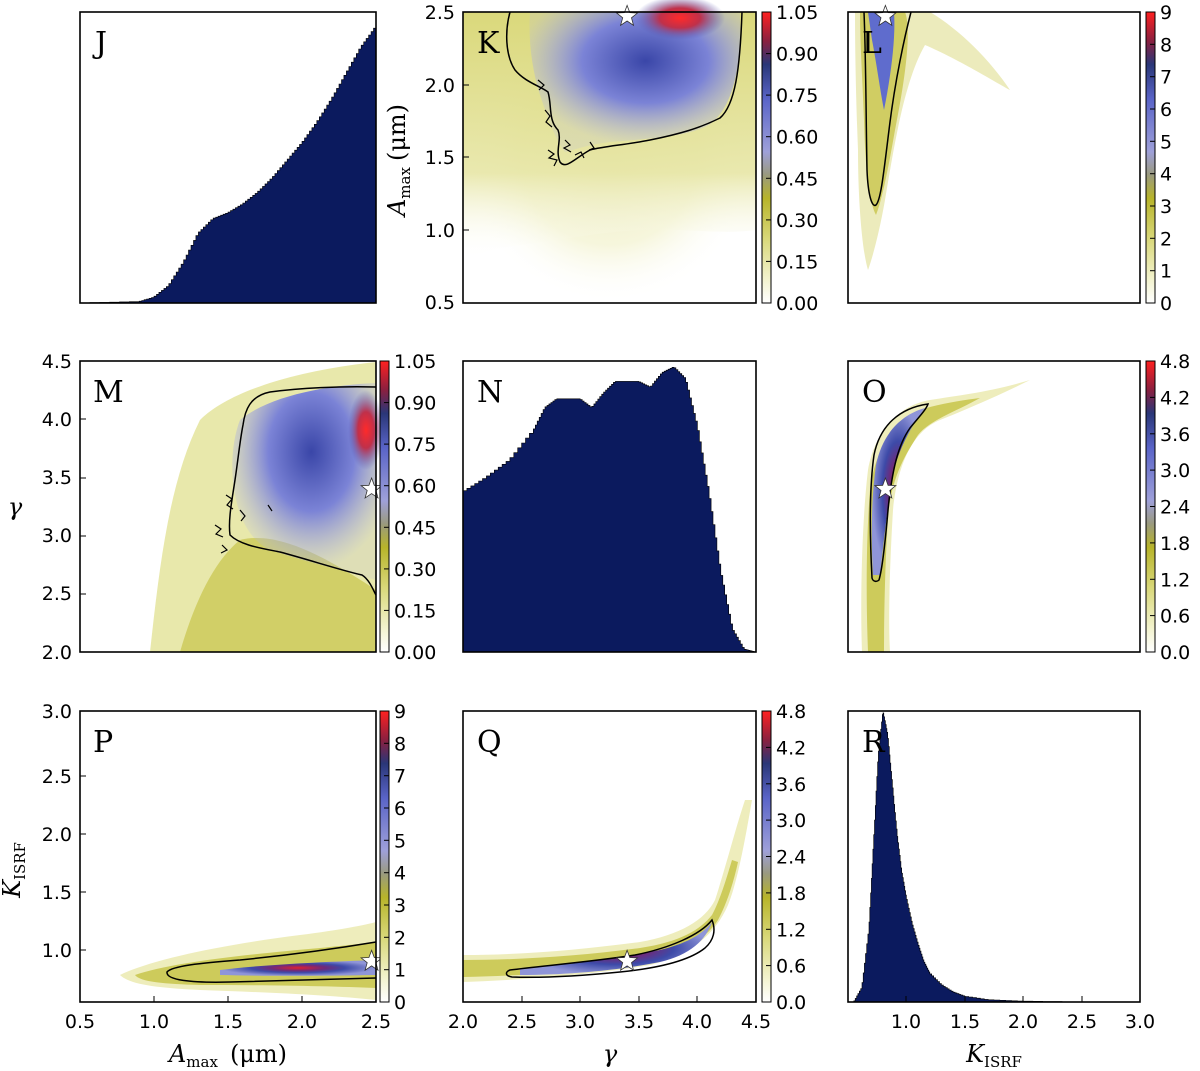 Image resolution: width=1200 pixels, height=1071 pixels. Describe the element at coordinates (440, 13) in the screenshot. I see `y-tick-K-2.5: 2.5` at that location.